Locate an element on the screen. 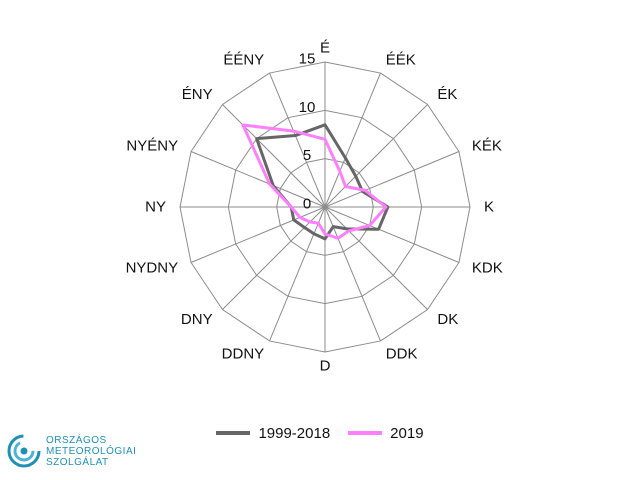  direction-label-14: ÉNY is located at coordinates (197, 94).